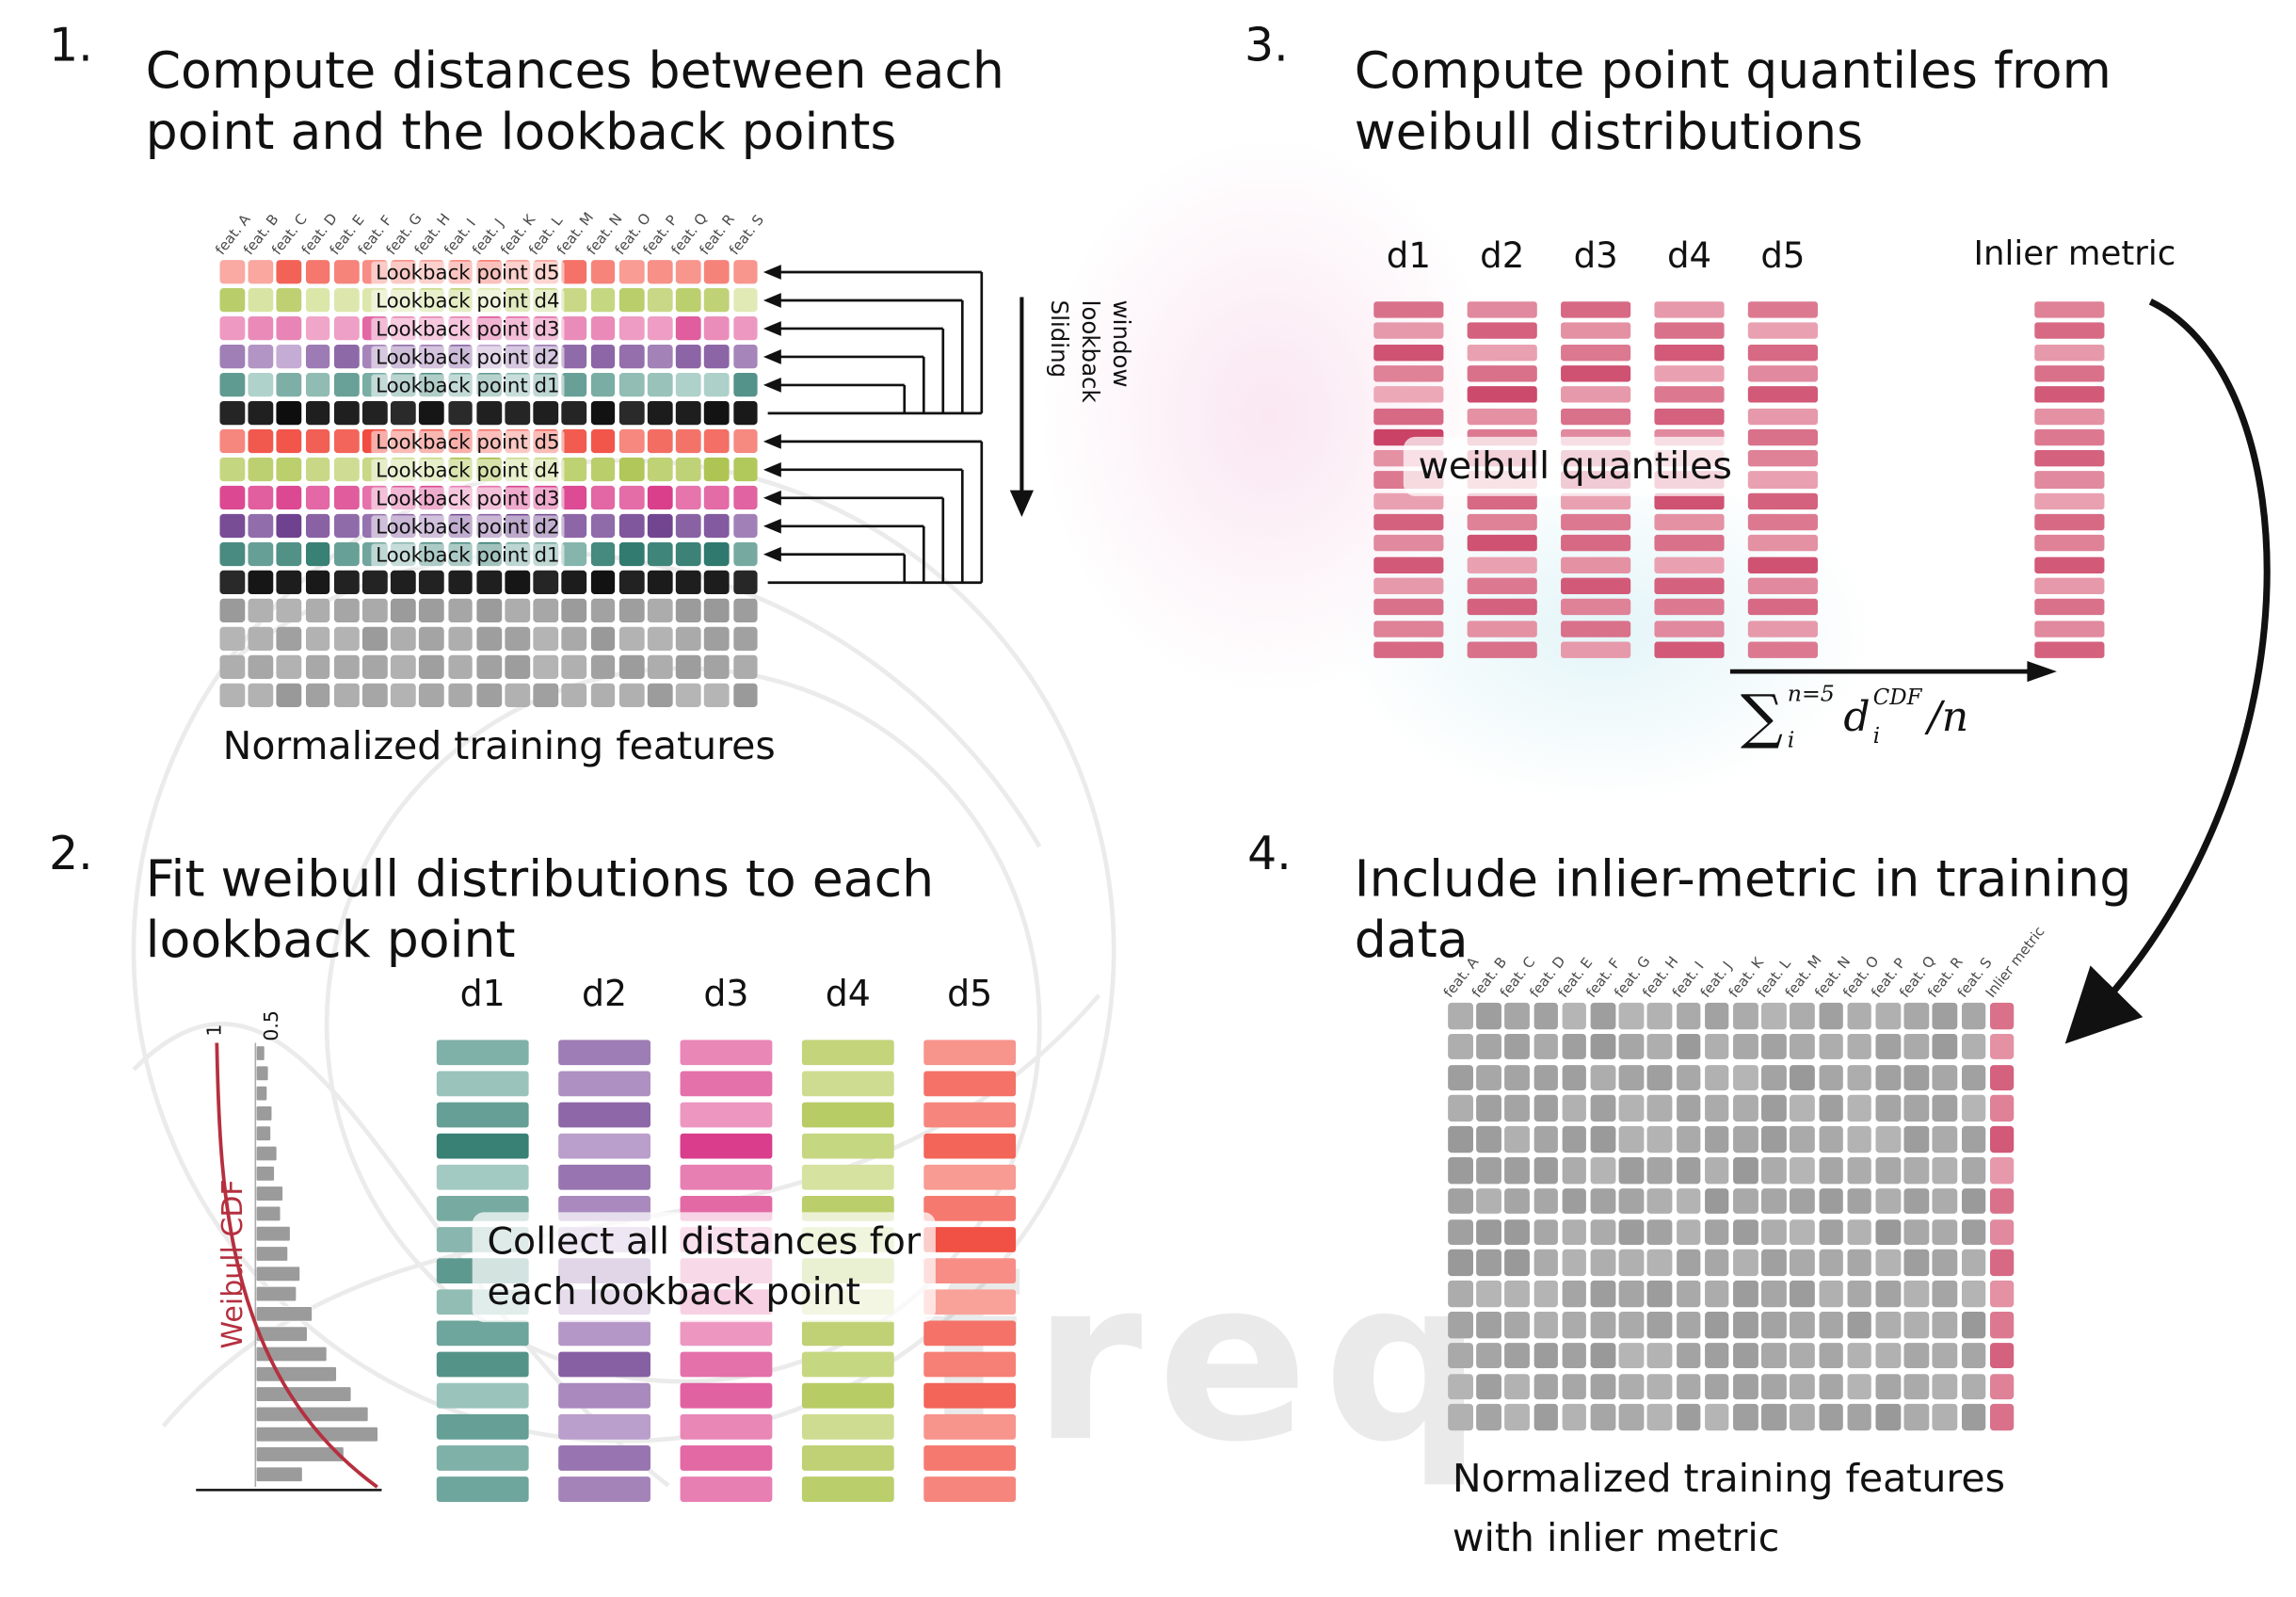 Image resolution: width=2296 pixels, height=1597 pixels. What do you see at coordinates (1575, 466) in the screenshot?
I see `weibull-quantiles-overlay: weibull quantiles` at bounding box center [1575, 466].